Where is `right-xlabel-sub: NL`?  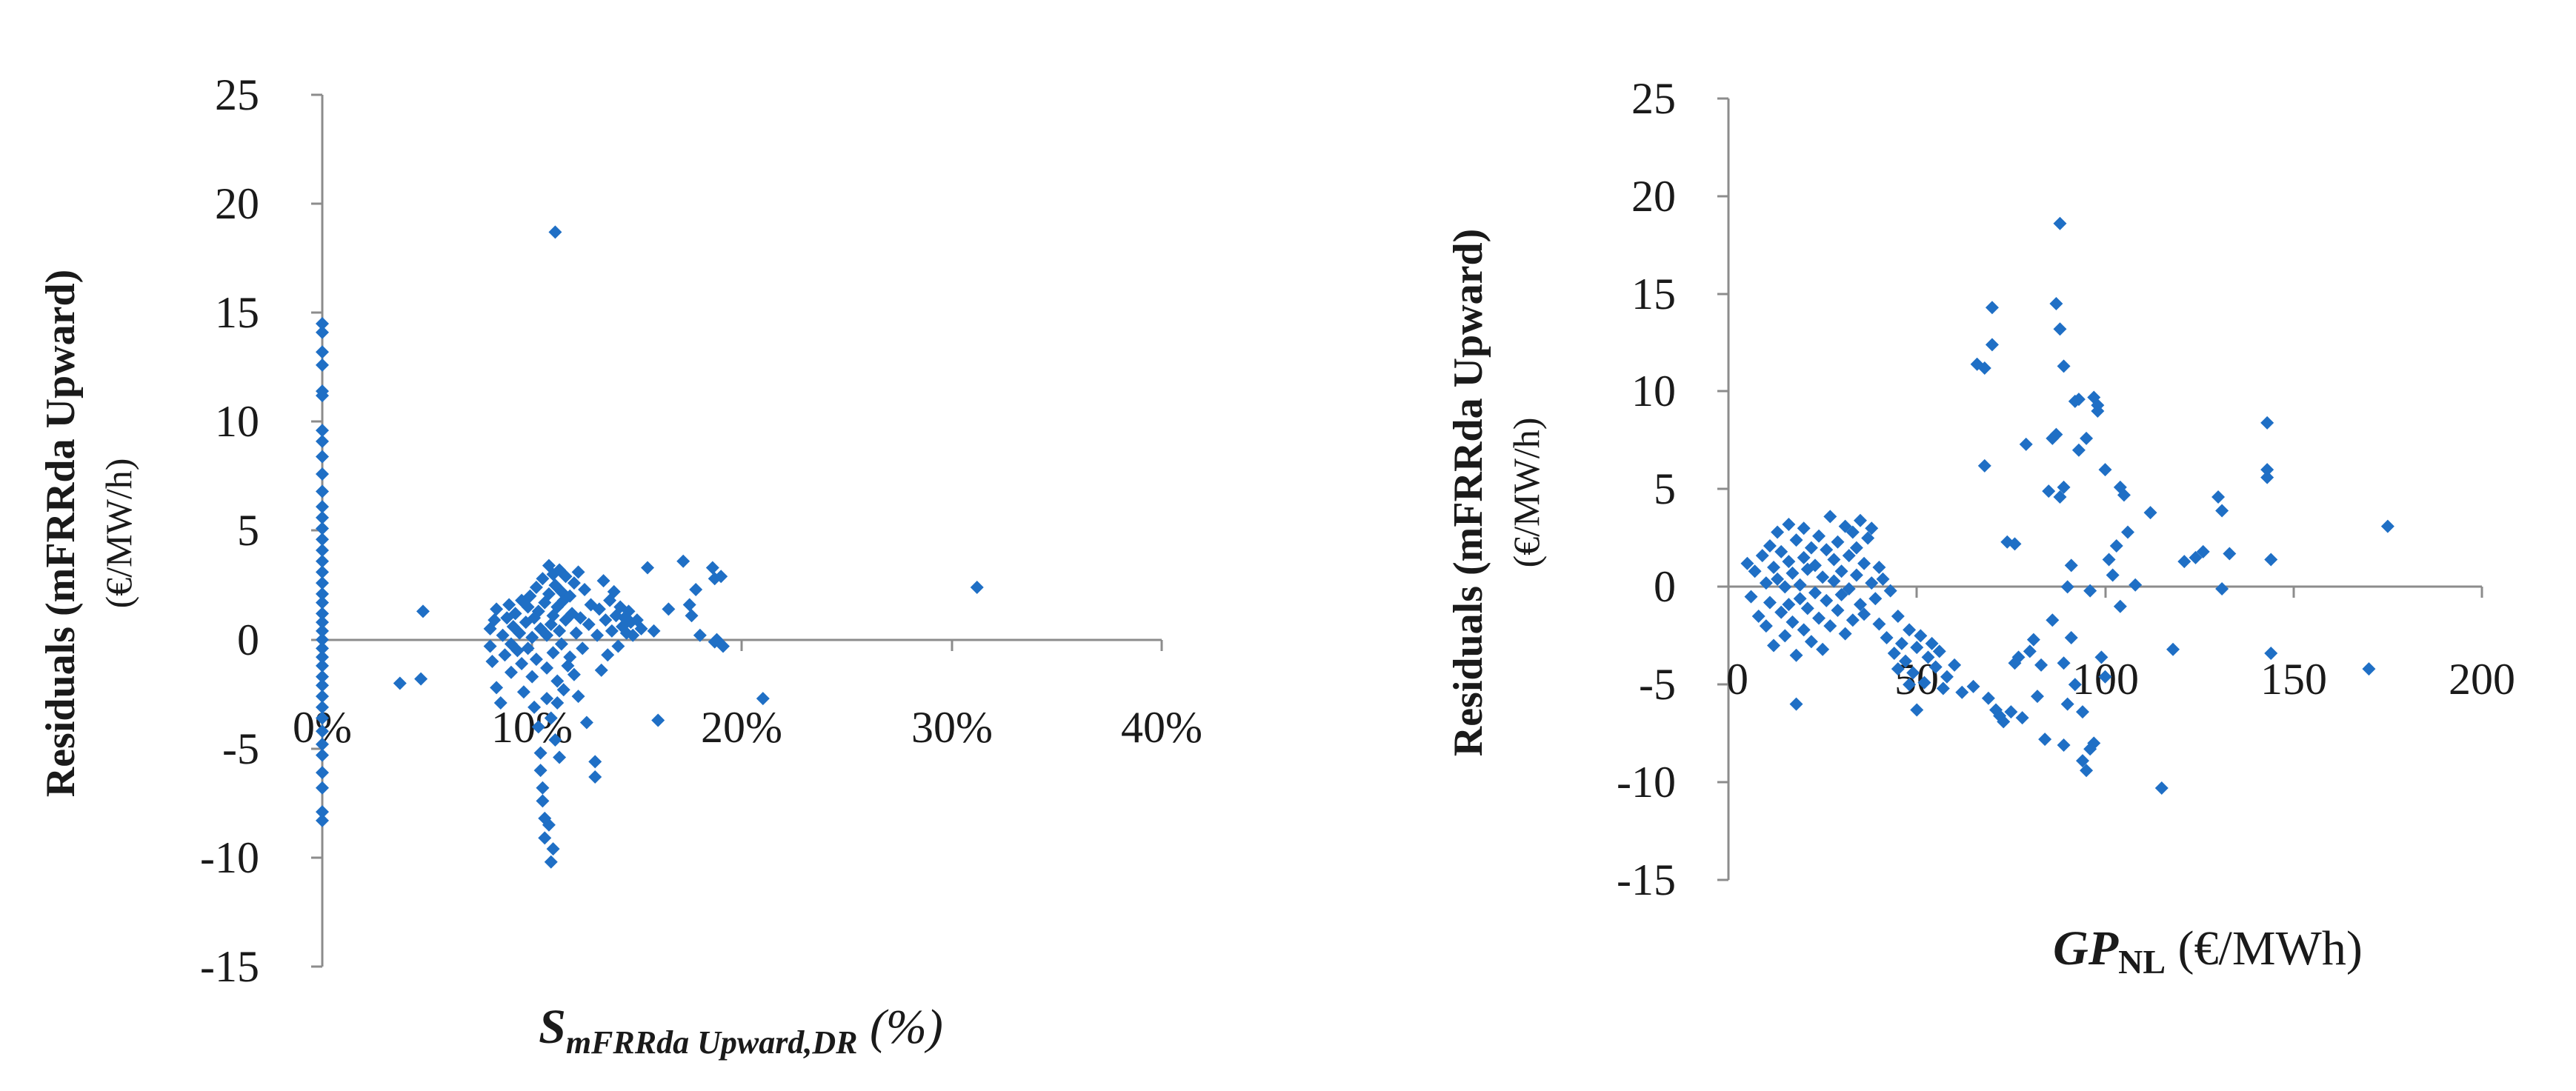 right-xlabel-sub: NL is located at coordinates (2142, 962).